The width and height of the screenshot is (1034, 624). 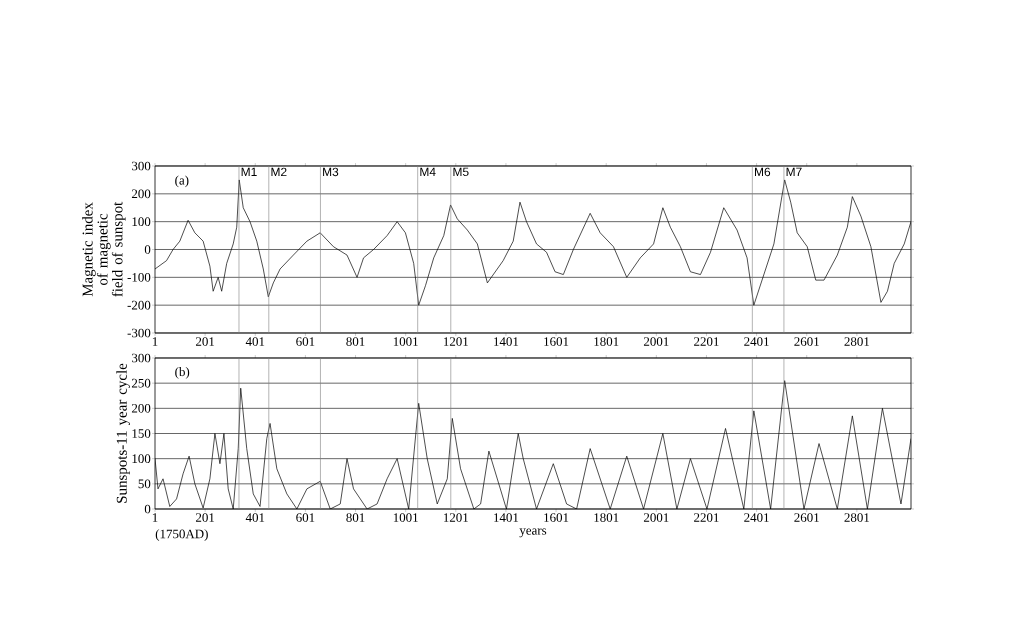 I want to click on y-tick-label: 150, so click(x=141, y=433).